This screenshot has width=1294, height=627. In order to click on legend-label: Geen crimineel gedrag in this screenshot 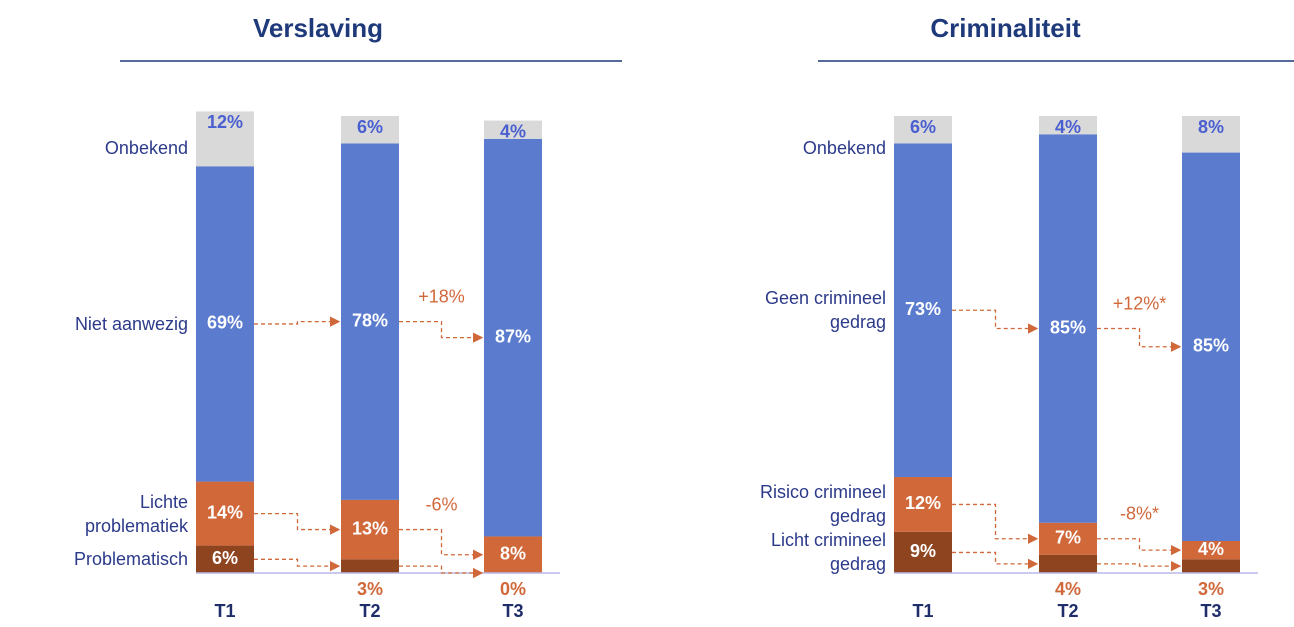, I will do `click(825, 310)`.